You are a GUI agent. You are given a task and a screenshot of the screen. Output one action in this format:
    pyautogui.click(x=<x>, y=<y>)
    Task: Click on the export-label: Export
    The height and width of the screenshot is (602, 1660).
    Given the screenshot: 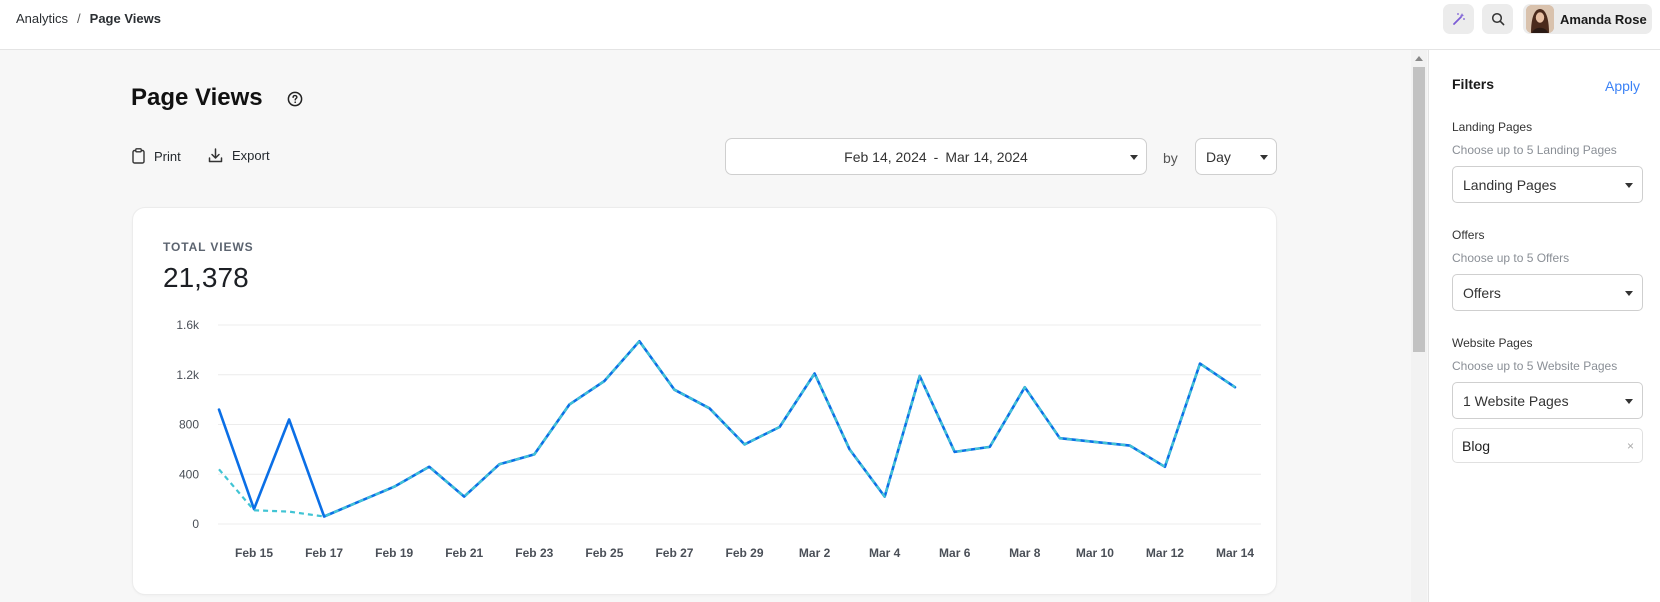 What is the action you would take?
    pyautogui.click(x=251, y=155)
    